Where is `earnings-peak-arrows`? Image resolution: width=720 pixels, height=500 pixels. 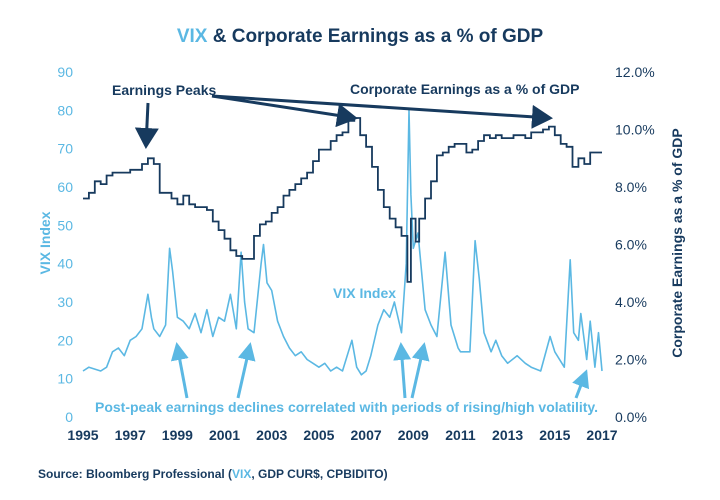 earnings-peak-arrows is located at coordinates (343, 121).